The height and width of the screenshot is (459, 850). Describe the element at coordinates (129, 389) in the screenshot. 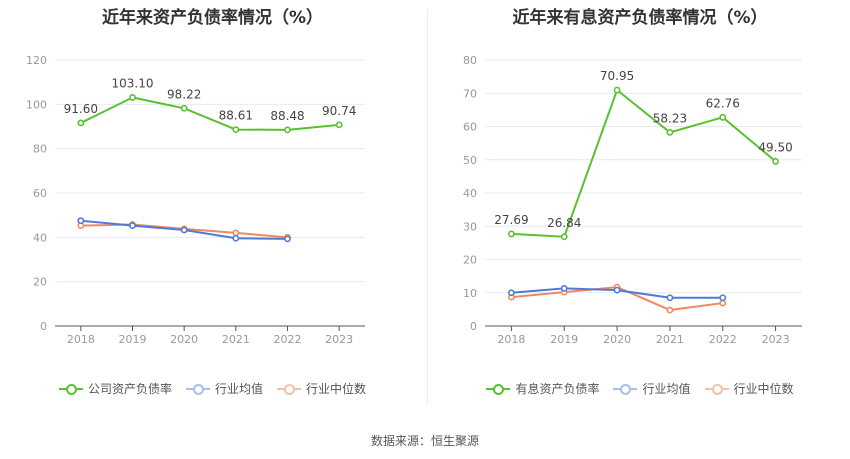

I see `legend-label: 公司资产负债率` at that location.